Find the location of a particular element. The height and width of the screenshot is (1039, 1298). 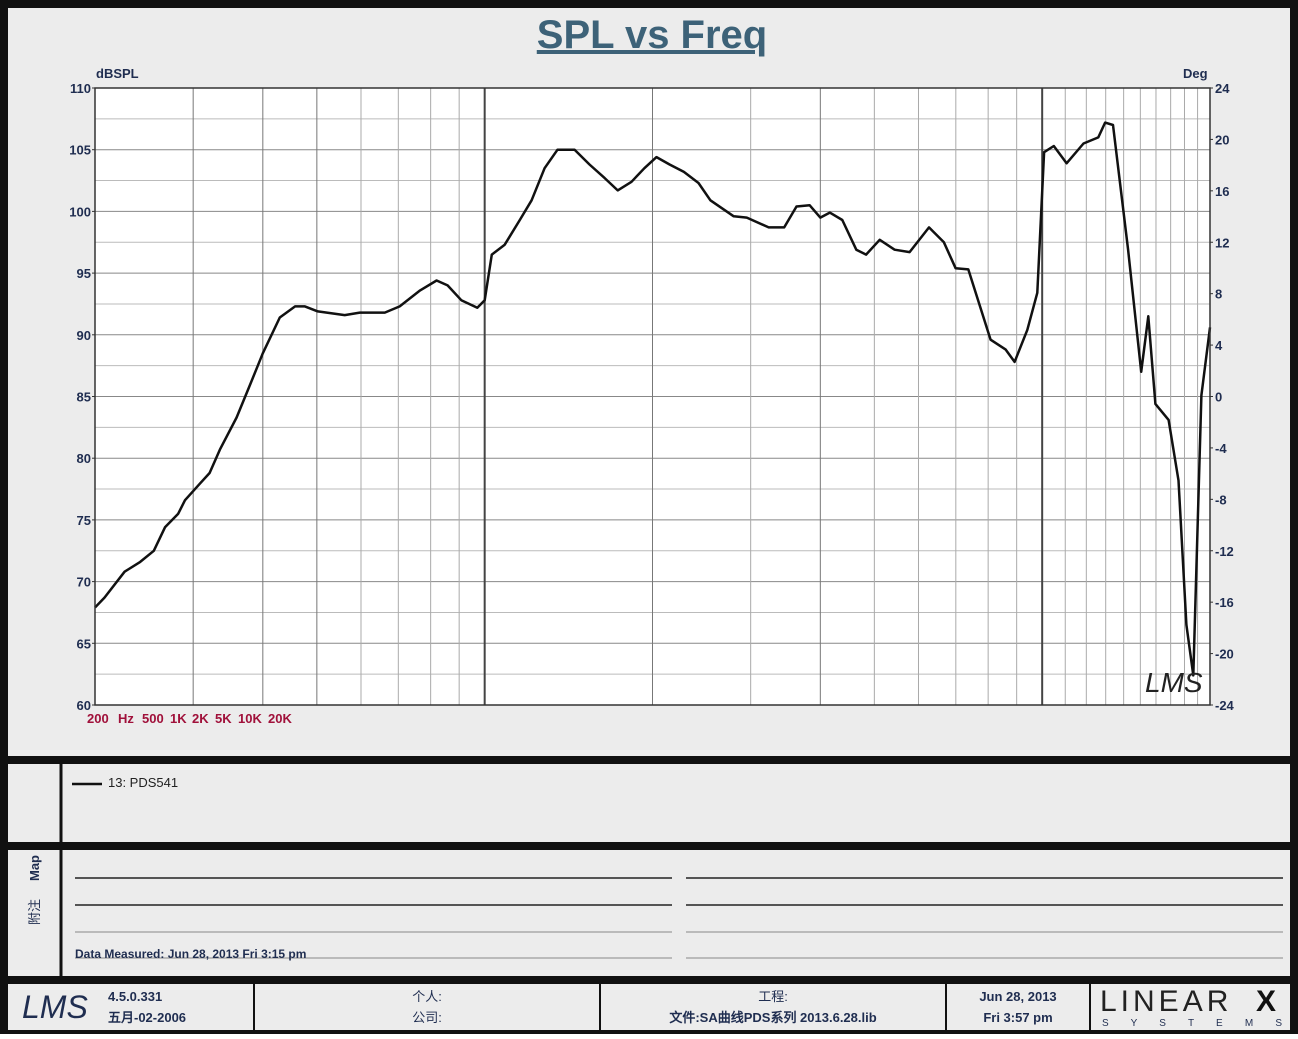

footer-time: Fri 3:57 pm is located at coordinates (1017, 1017).